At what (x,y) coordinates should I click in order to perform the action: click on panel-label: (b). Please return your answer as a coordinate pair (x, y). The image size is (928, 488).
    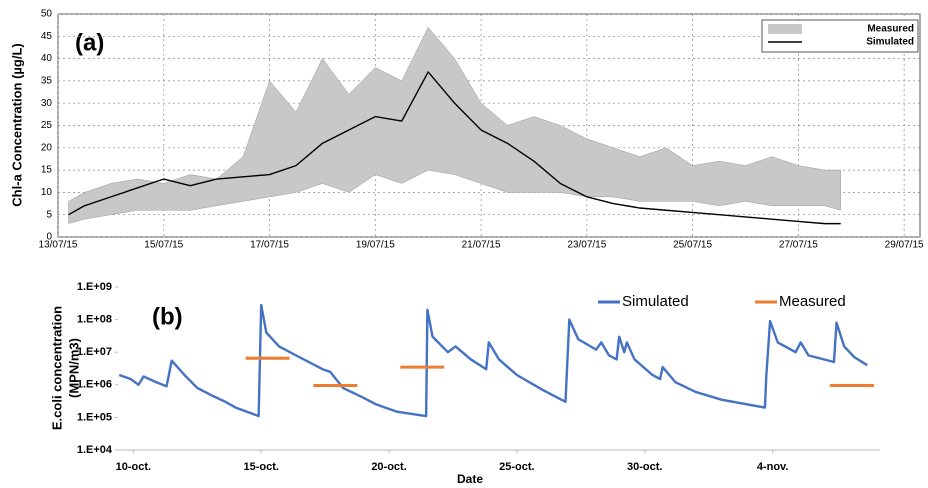
    Looking at the image, I should click on (167, 316).